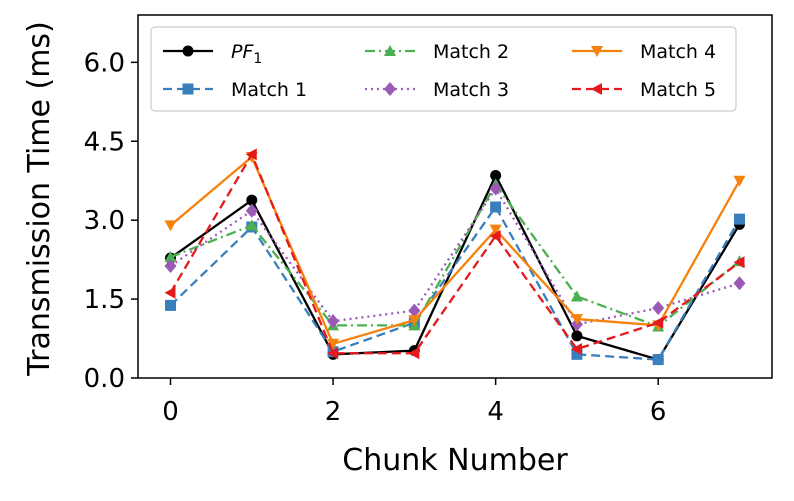 This screenshot has height=501, width=794. What do you see at coordinates (658, 412) in the screenshot?
I see `x-tick-label: 6` at bounding box center [658, 412].